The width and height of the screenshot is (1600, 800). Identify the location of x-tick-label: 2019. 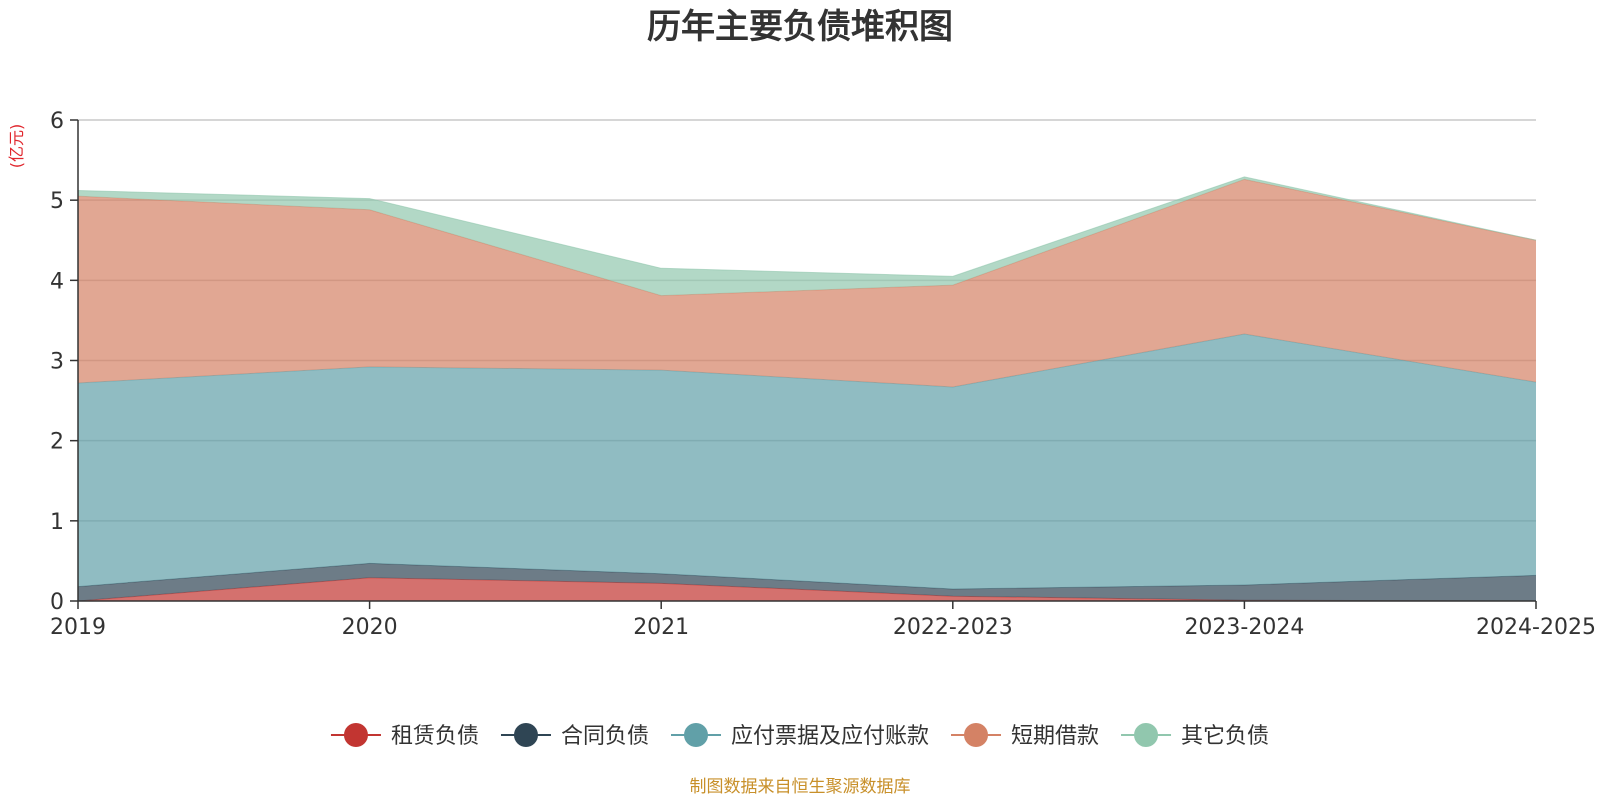
(78, 627).